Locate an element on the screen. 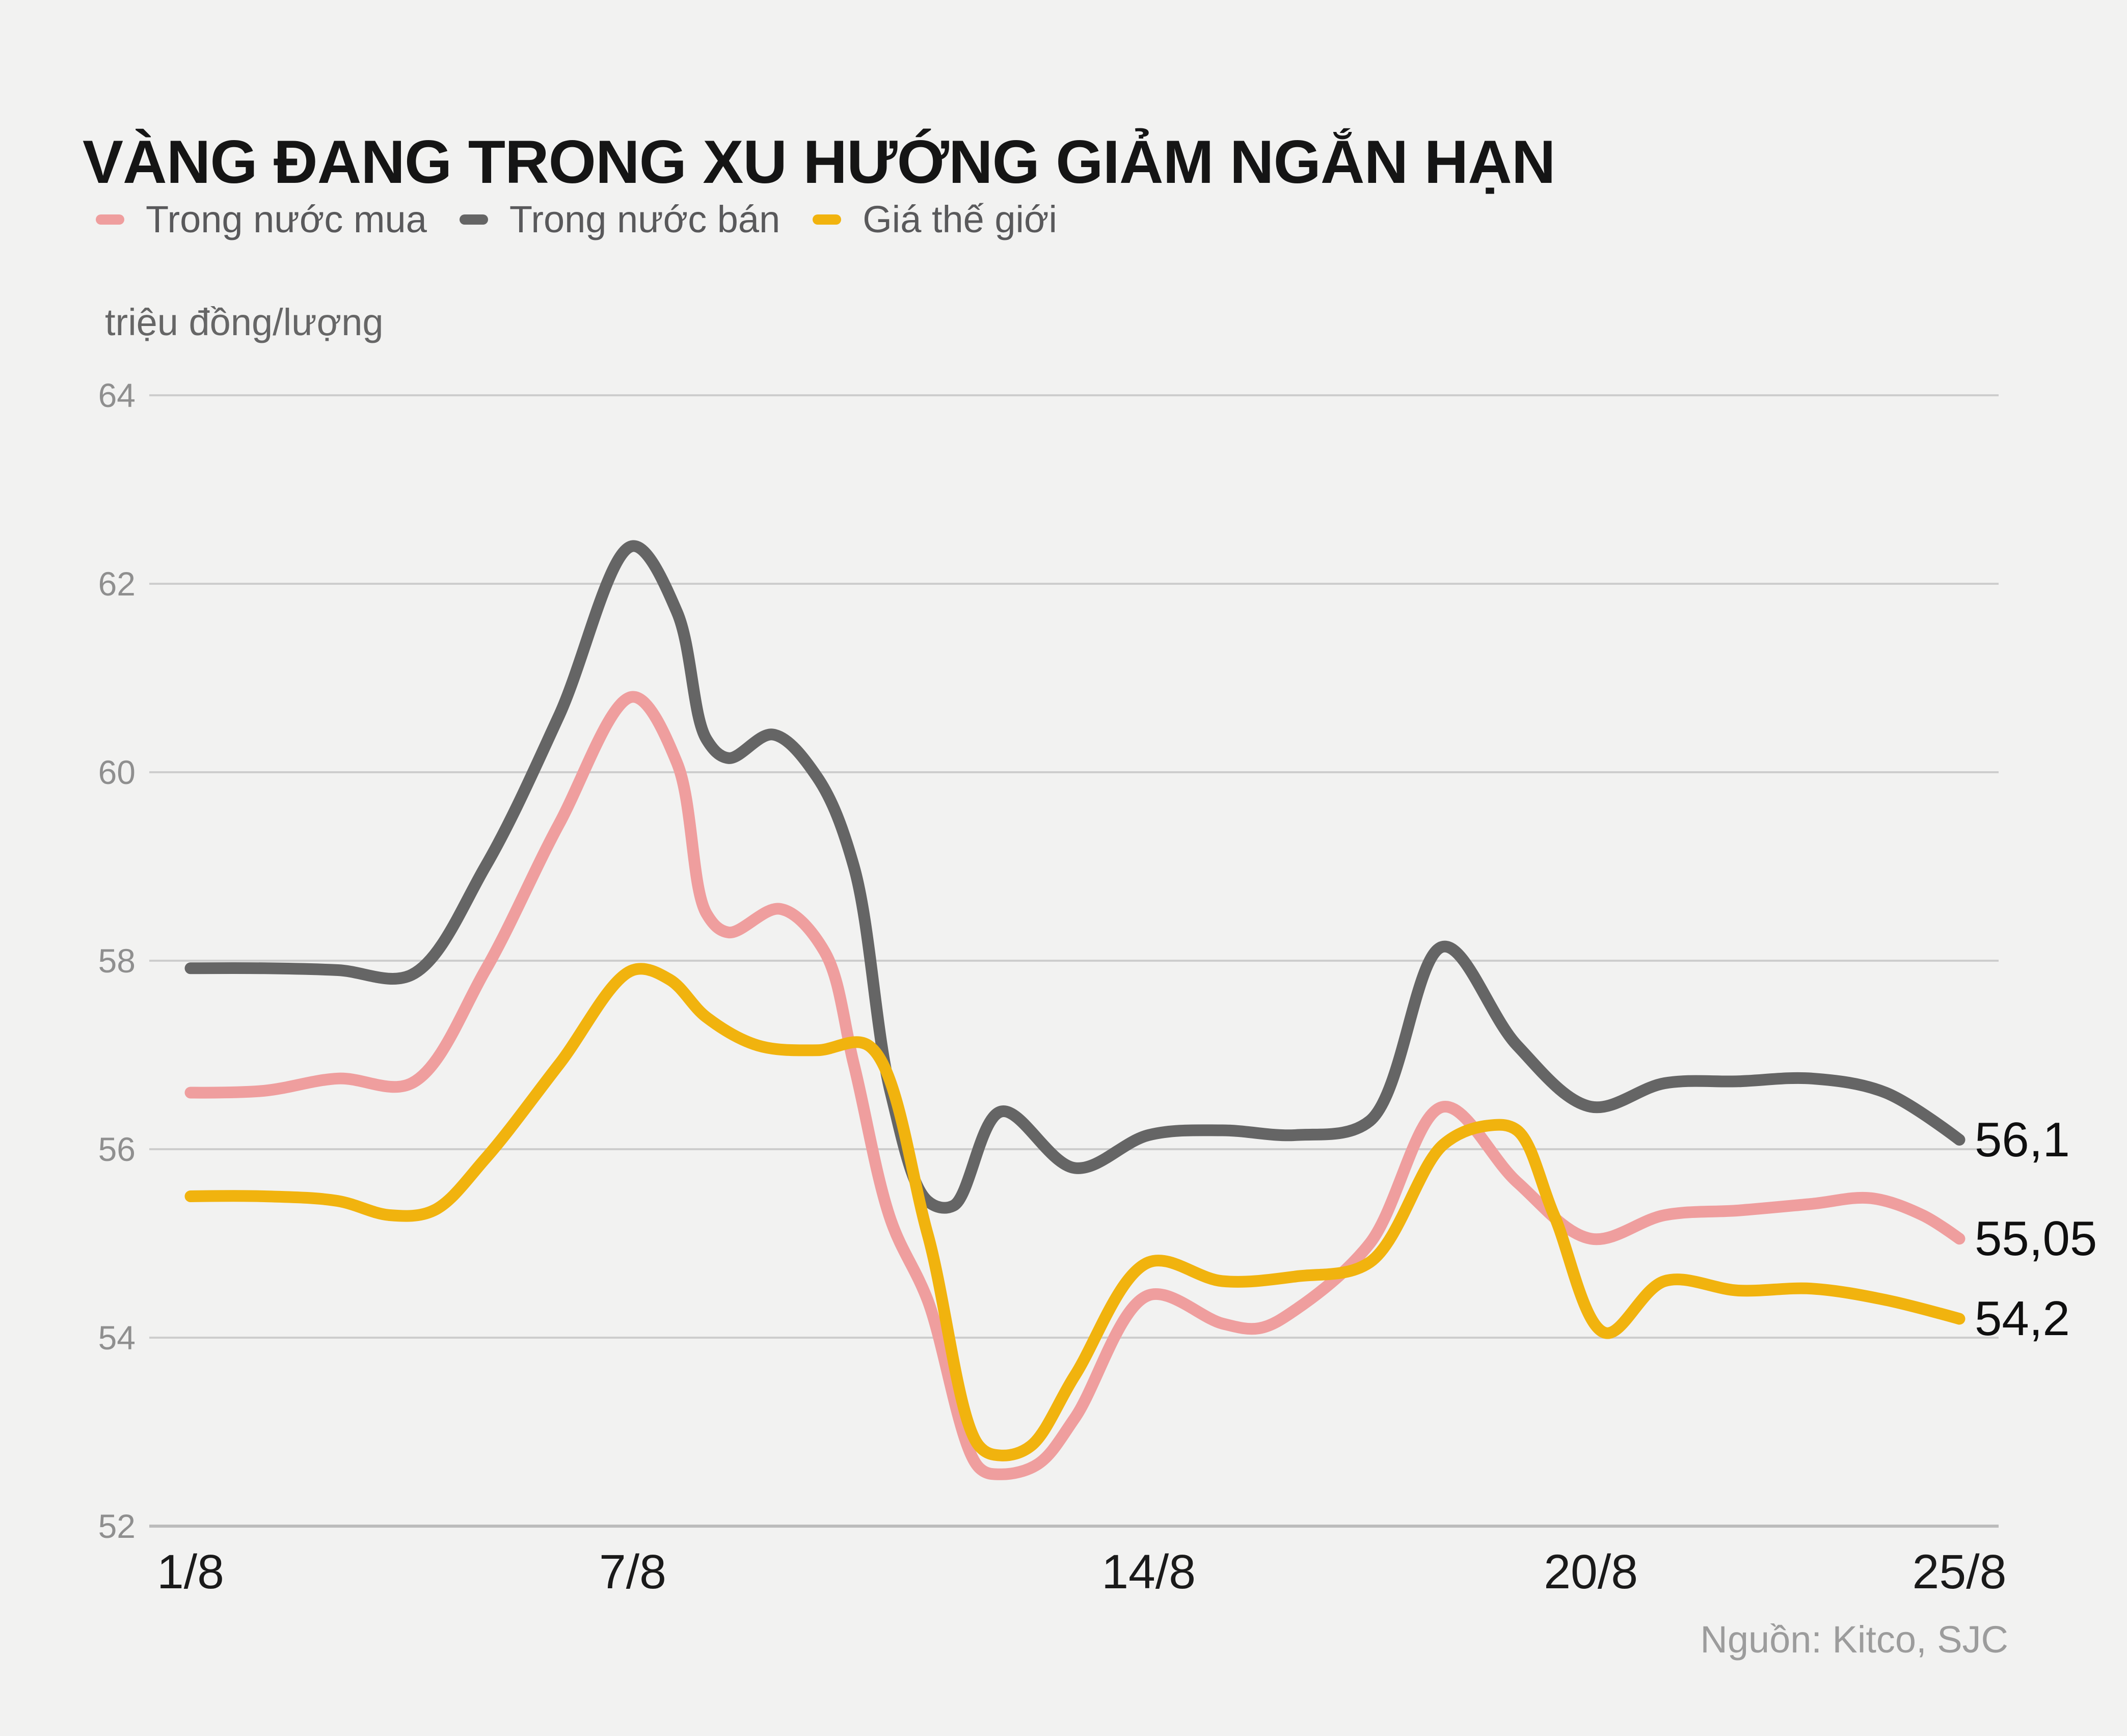 This screenshot has height=1736, width=2127. x-tick-label-25-8: 25/8 is located at coordinates (1959, 1572).